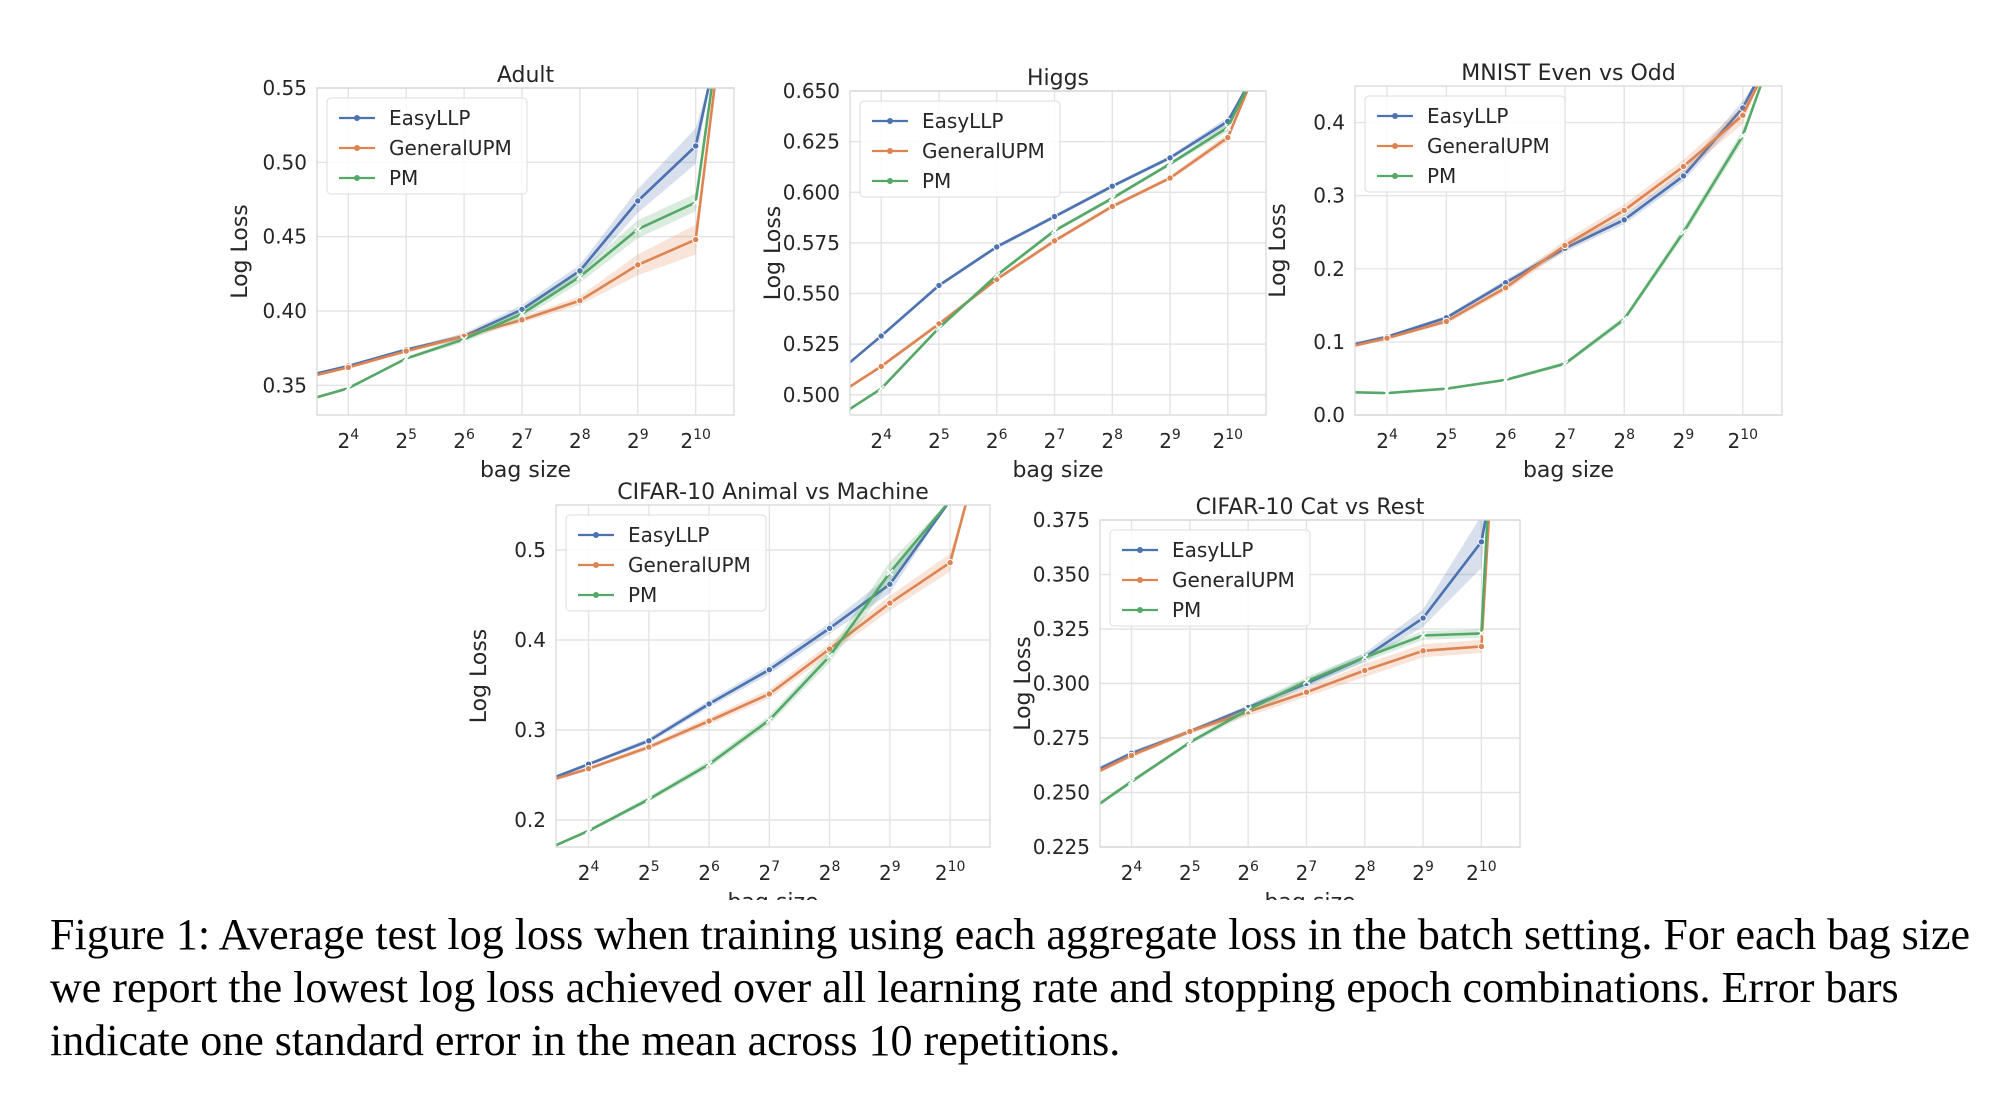  Describe the element at coordinates (516, 232) in the screenshot. I see `error-band-generalupm` at that location.